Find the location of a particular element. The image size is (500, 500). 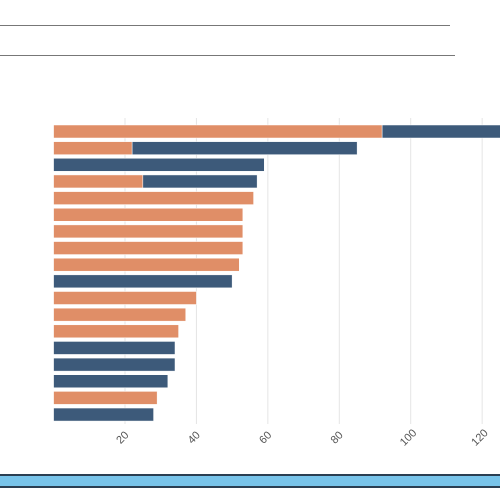

x-tick-label-40: 40 is located at coordinates (194, 437).